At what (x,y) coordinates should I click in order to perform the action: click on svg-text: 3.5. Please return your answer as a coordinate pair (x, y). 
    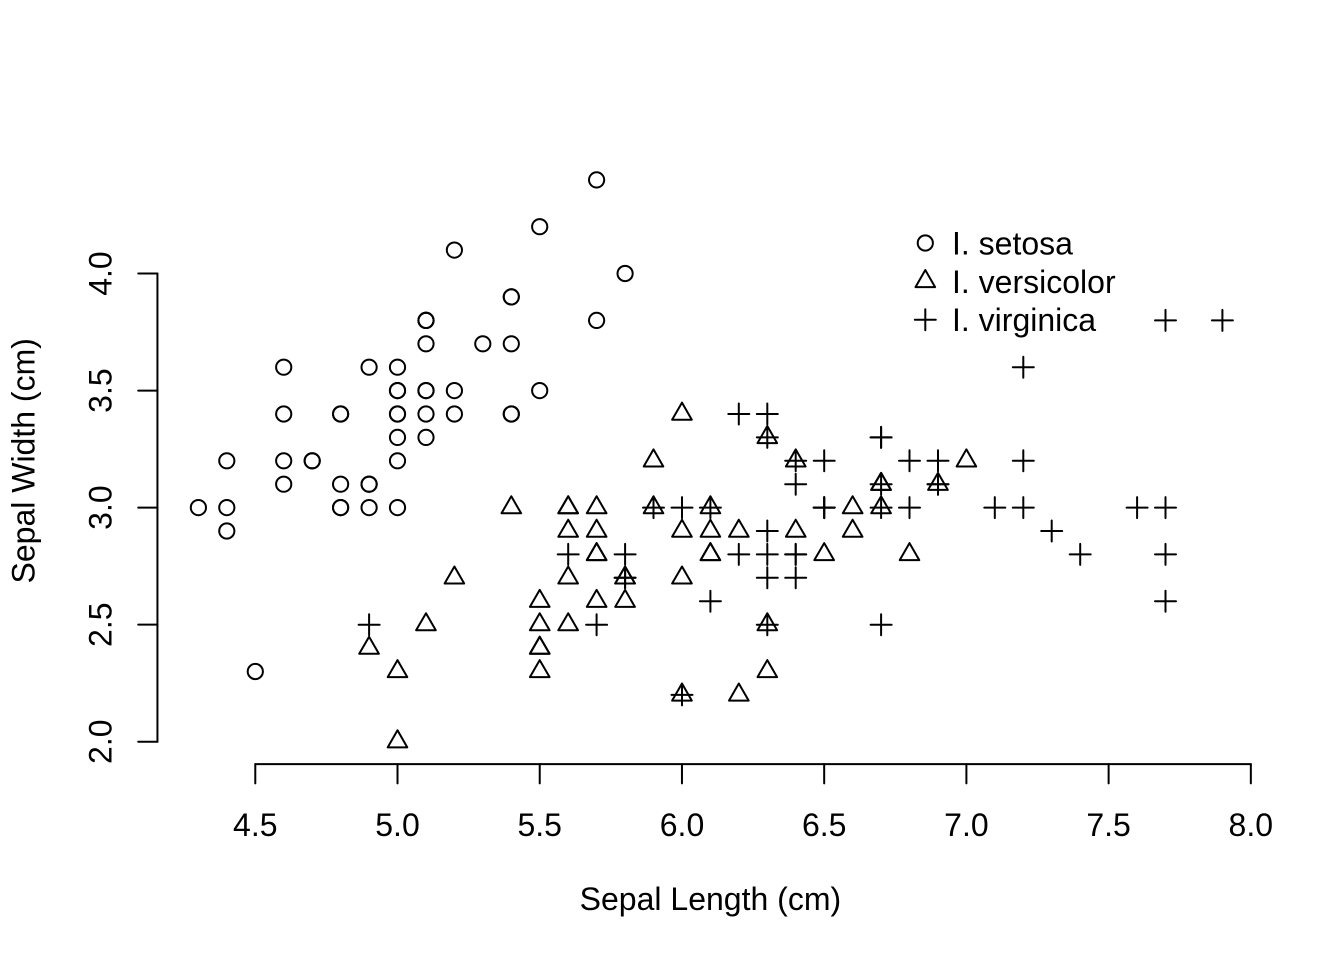
    Looking at the image, I should click on (101, 390).